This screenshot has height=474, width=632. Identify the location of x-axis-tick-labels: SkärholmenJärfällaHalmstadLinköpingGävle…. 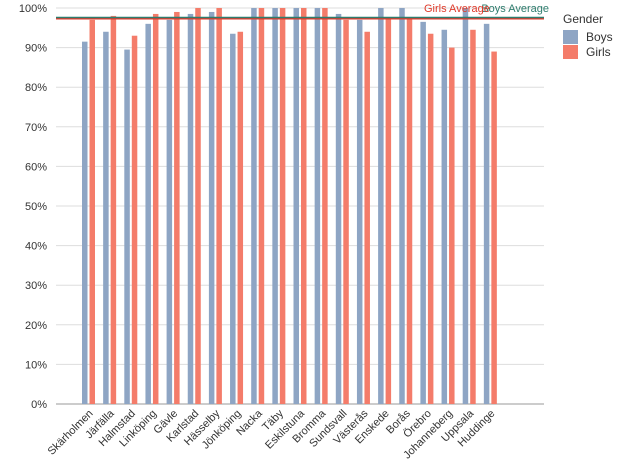
(272, 434).